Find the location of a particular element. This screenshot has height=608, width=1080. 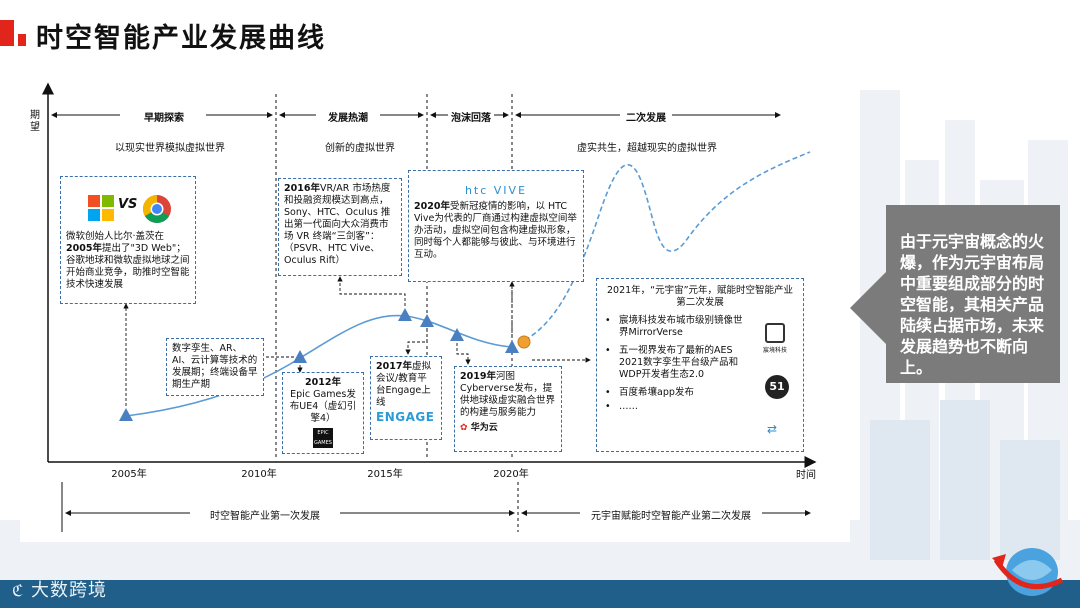

box-2021-title: 2021年，“元宇宙”元年，赋能时空智能产业第二次发展 is located at coordinates (700, 296).